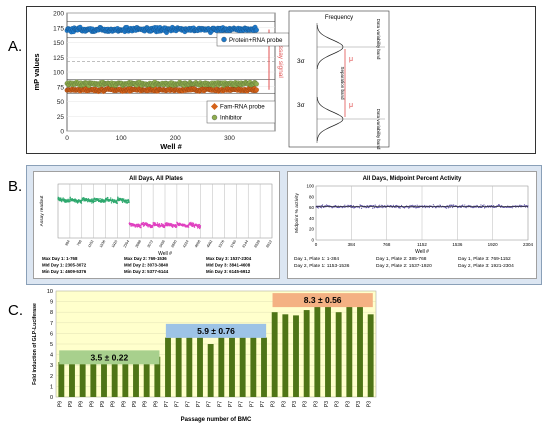  What do you see at coordinates (228, 271) in the screenshot?
I see `stats-label: Min Day 3: 6145-6912` at bounding box center [228, 271].